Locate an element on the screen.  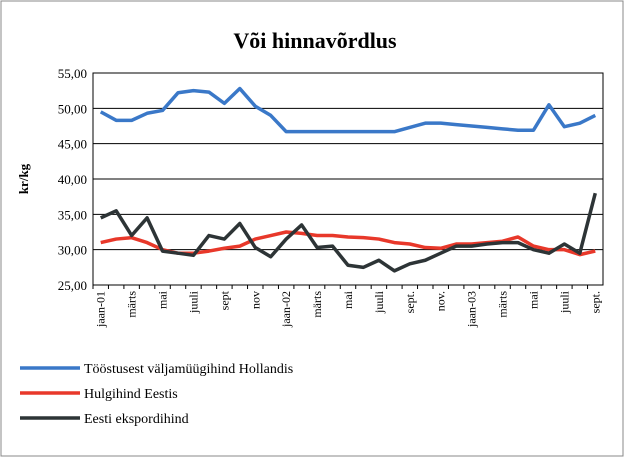
y-tick-label: 40,00 is located at coordinates (72, 179).